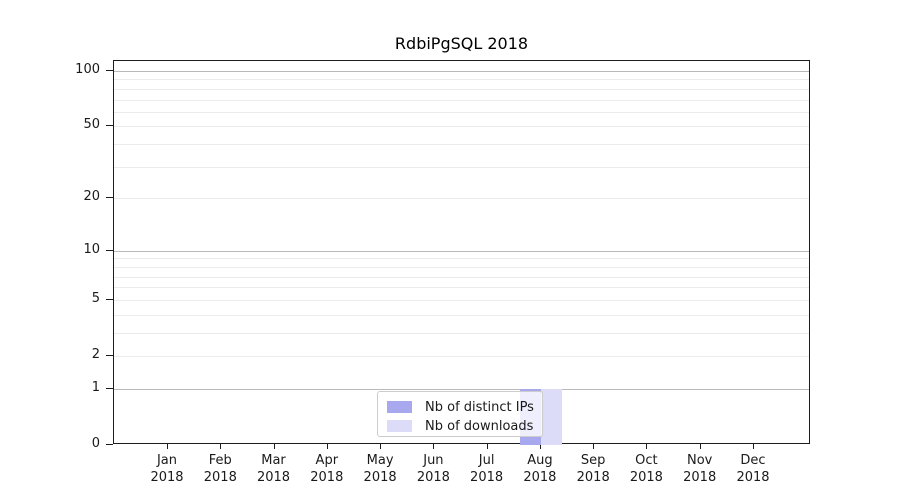  Describe the element at coordinates (167, 469) in the screenshot. I see `x-tick-label-jan: Jan 2018` at that location.